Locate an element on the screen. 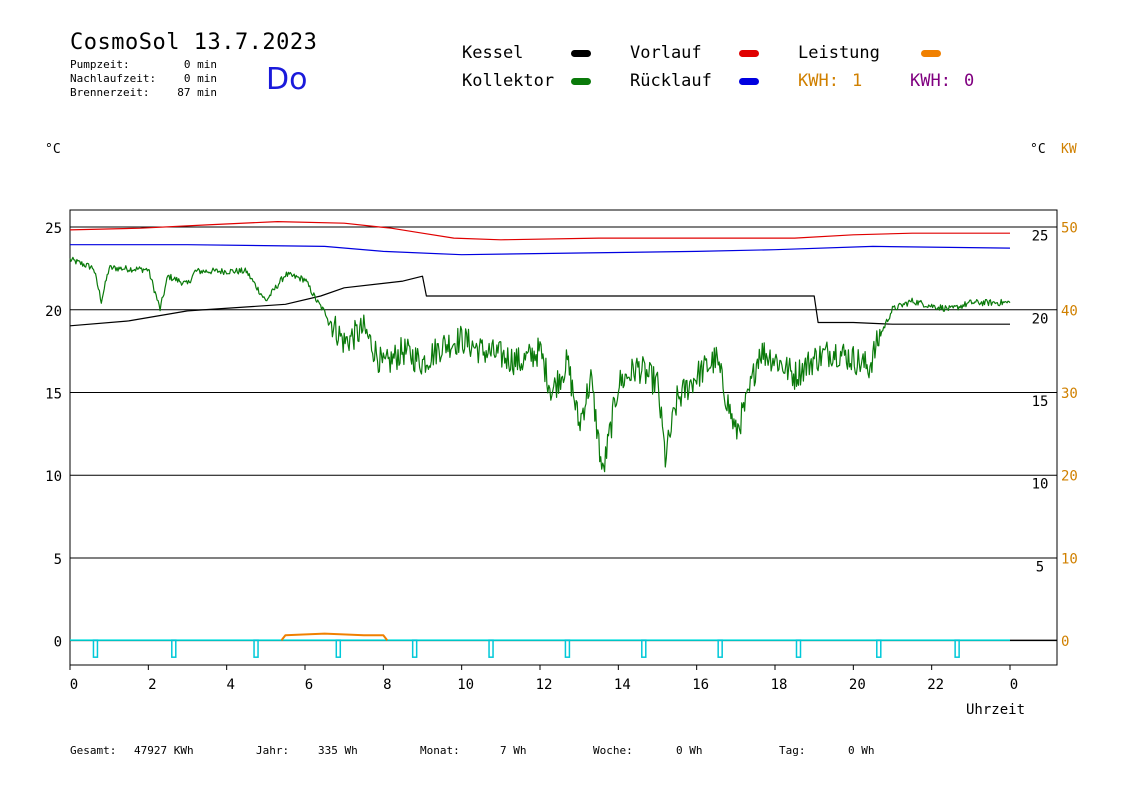  legend-kollektor-label: Kollektor is located at coordinates (508, 81).